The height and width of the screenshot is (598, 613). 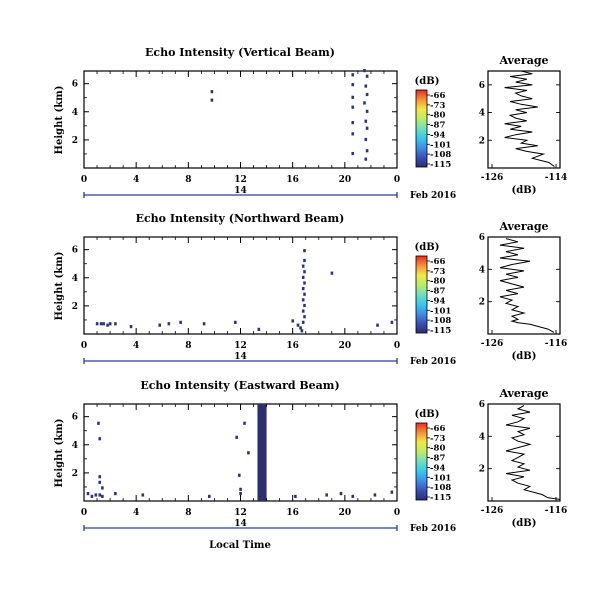 What do you see at coordinates (492, 178) in the screenshot?
I see `profile-x-tick-label: -126` at bounding box center [492, 178].